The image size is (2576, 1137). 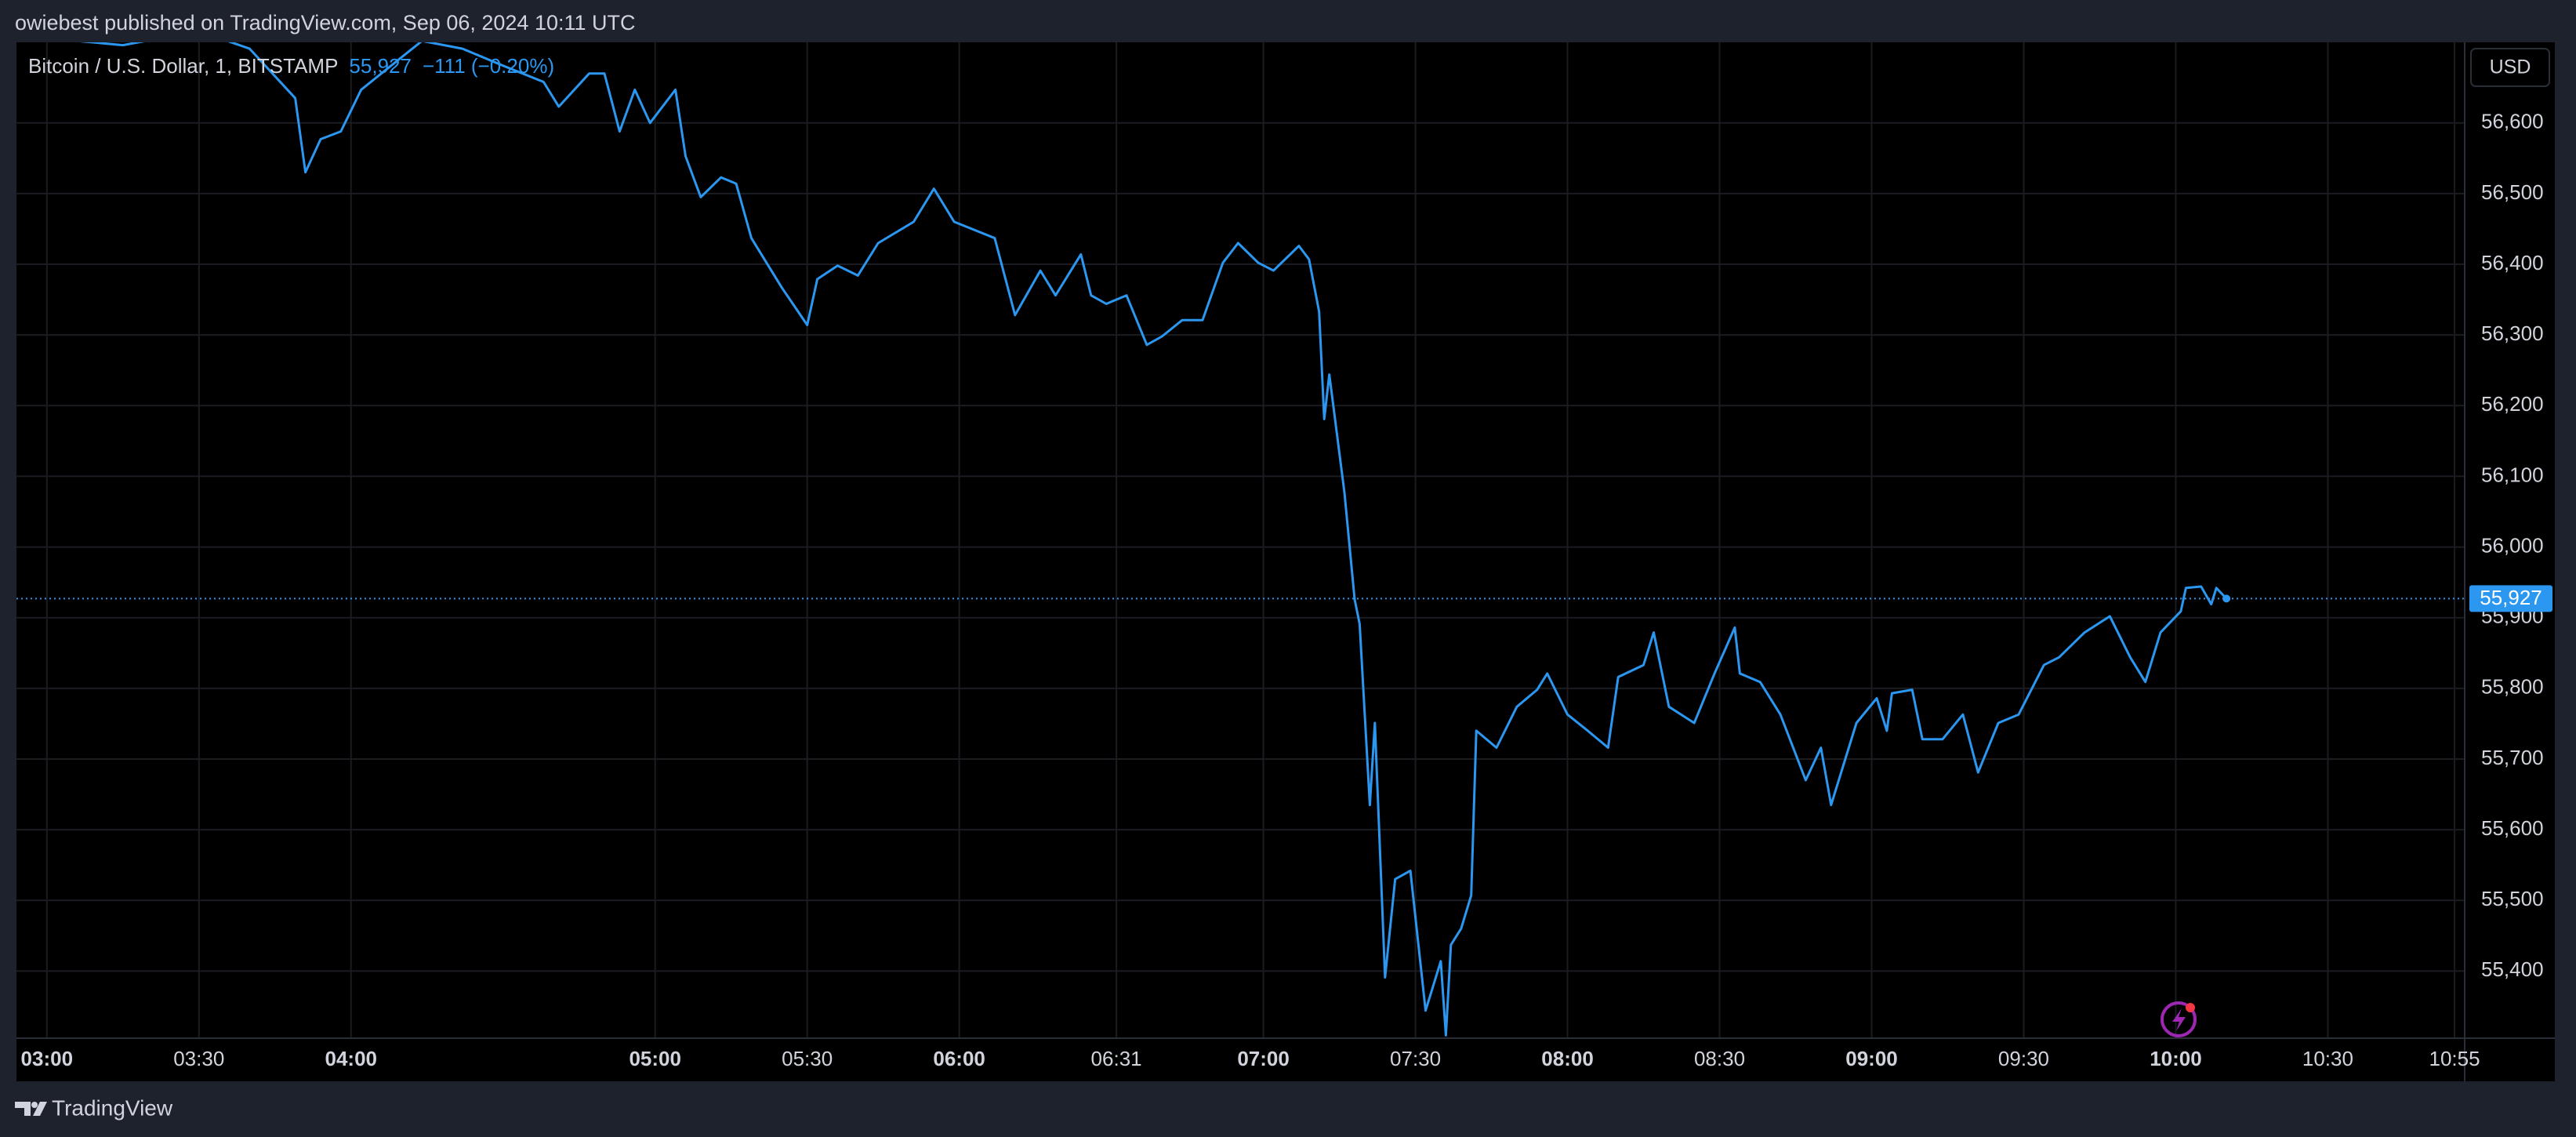 I want to click on alert-ring, so click(x=2179, y=1019).